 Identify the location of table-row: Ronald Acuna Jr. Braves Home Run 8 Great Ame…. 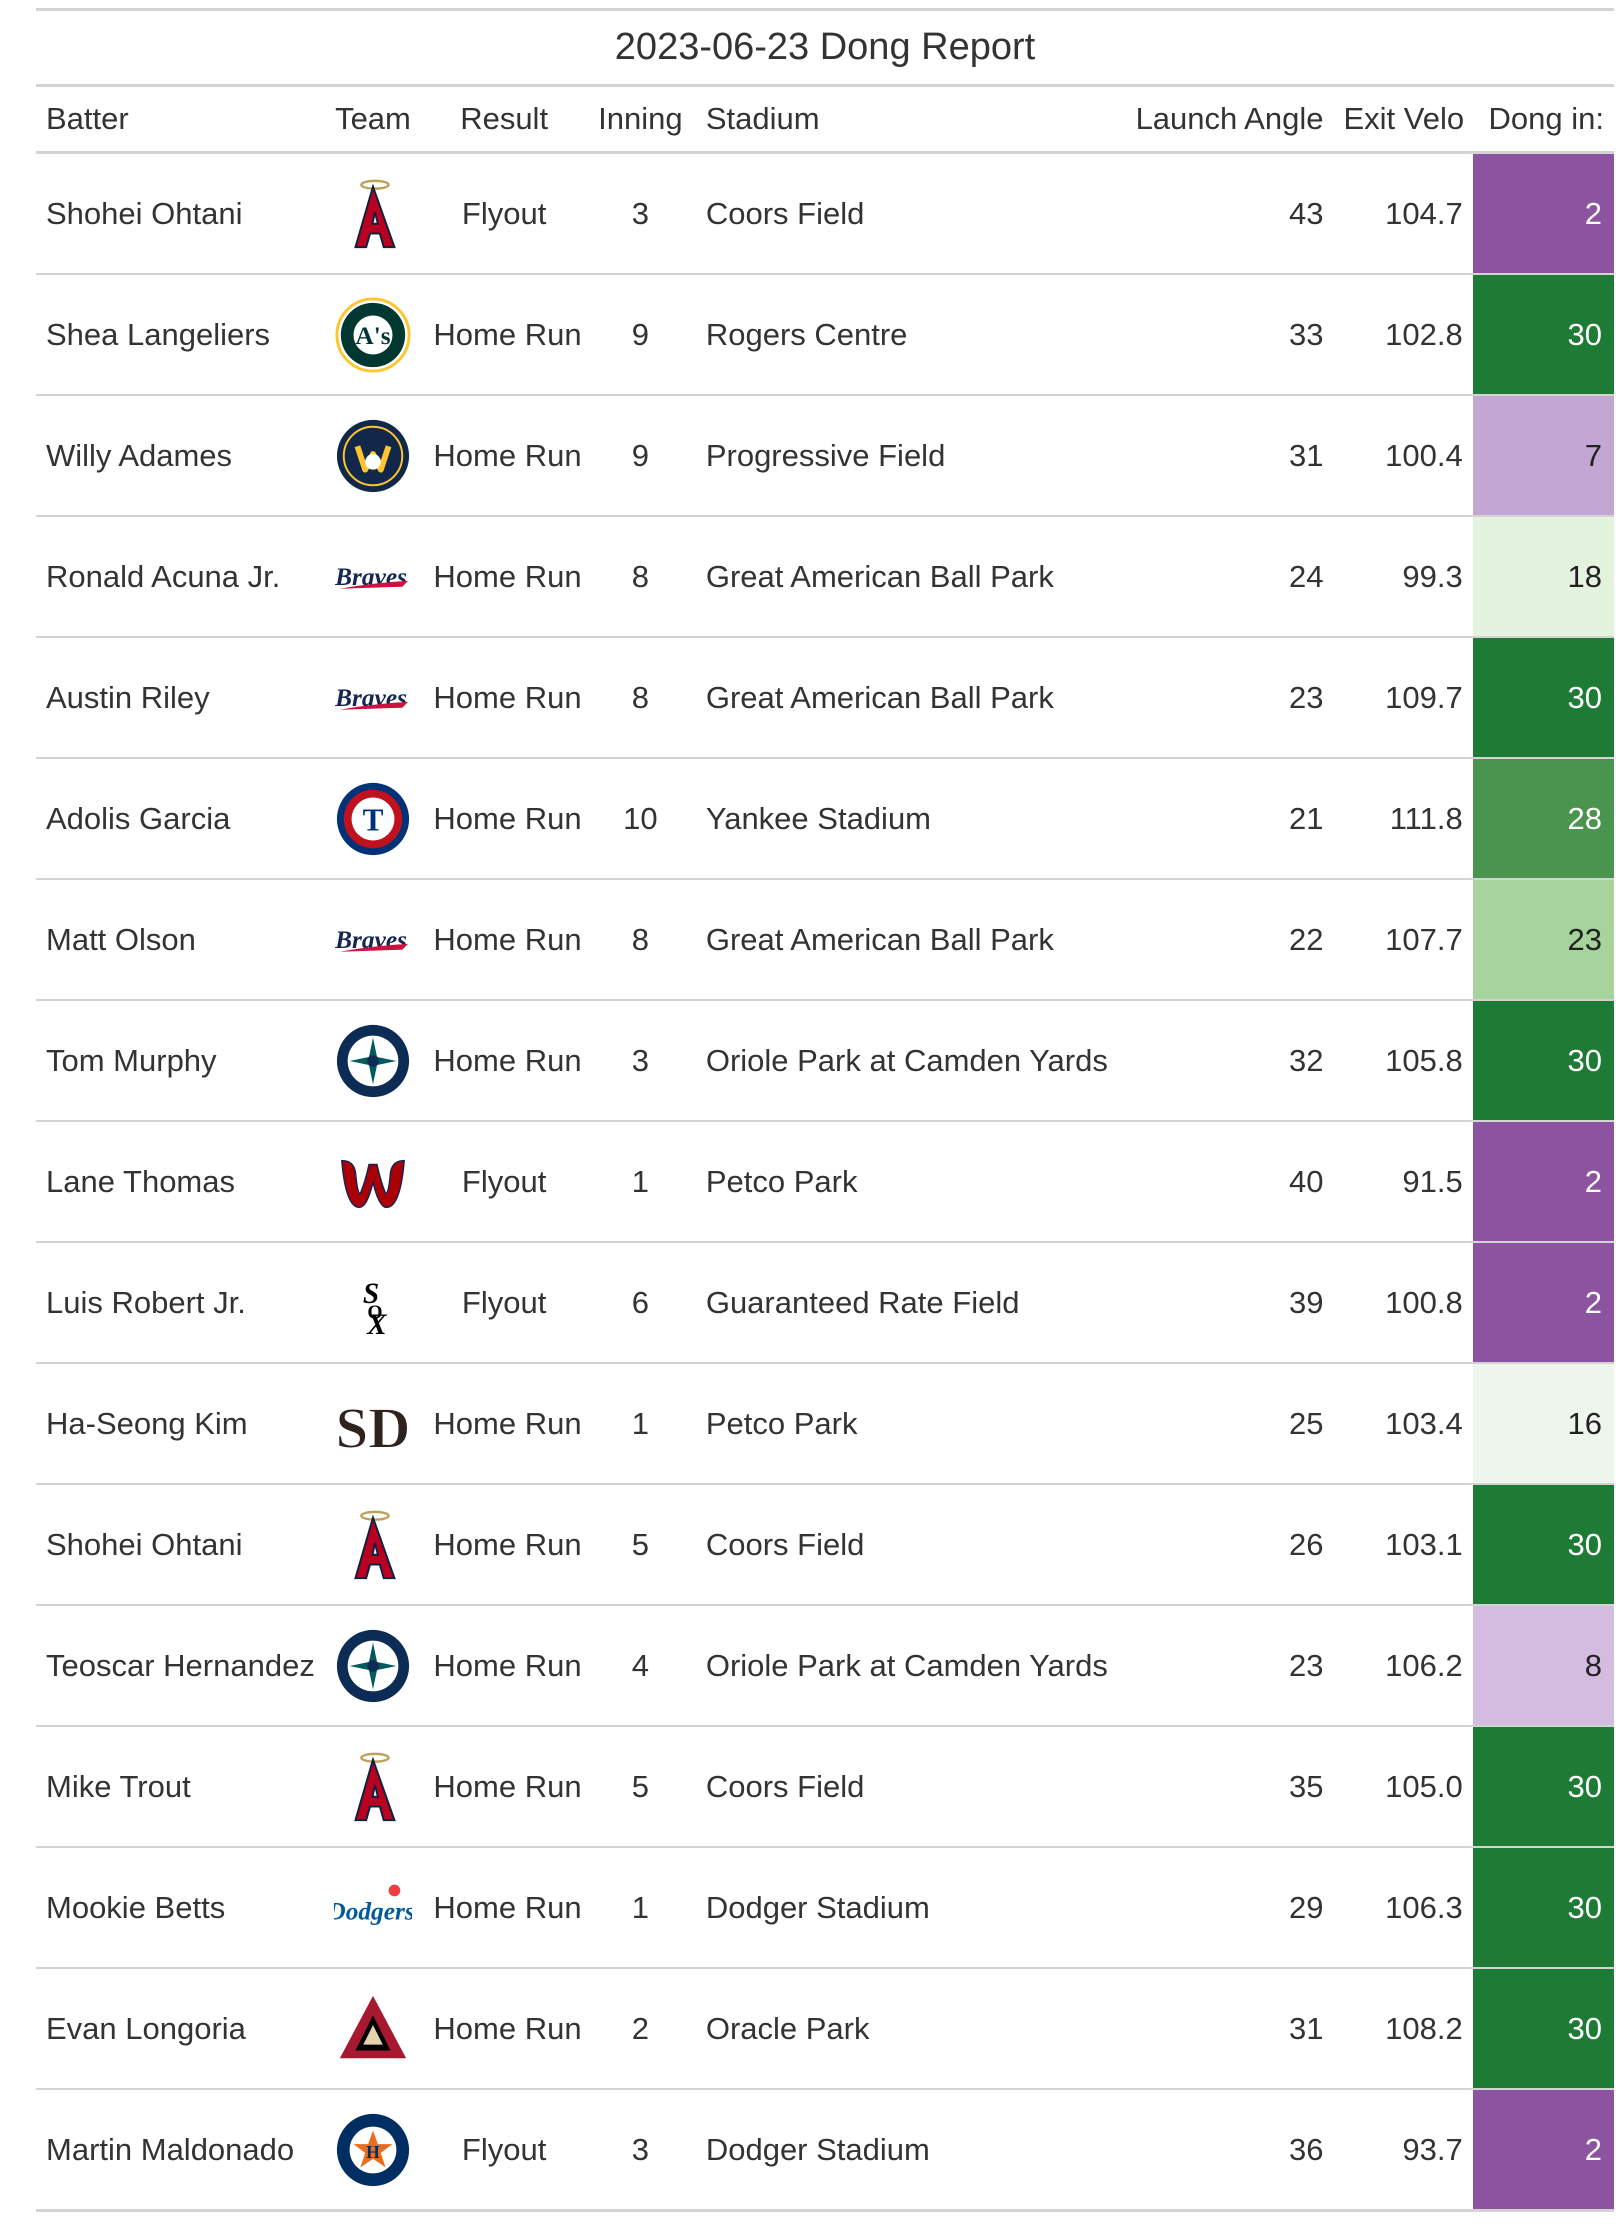
(825, 577).